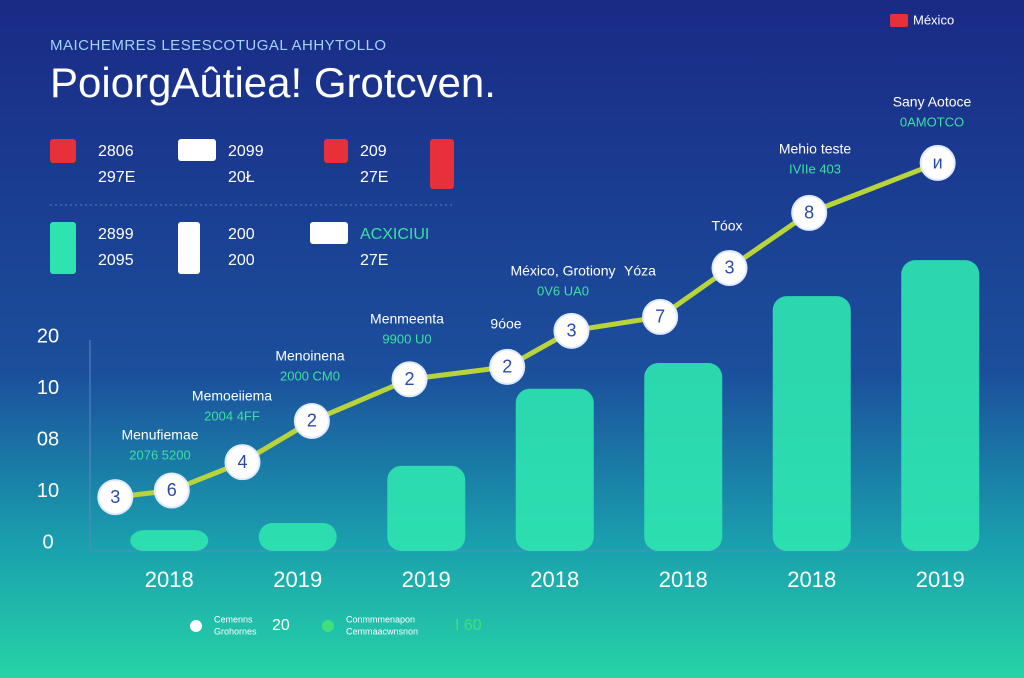 The width and height of the screenshot is (1024, 678). What do you see at coordinates (380, 619) in the screenshot?
I see `footer-text: Conmmmenapon` at bounding box center [380, 619].